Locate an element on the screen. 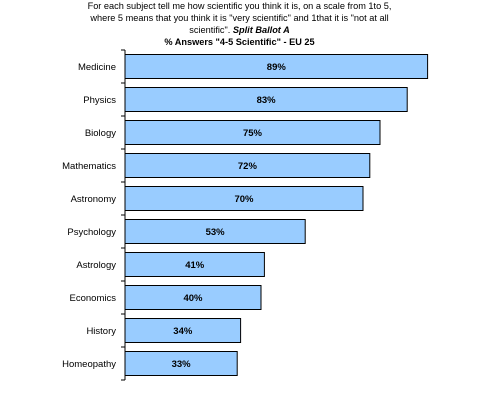 The width and height of the screenshot is (479, 400). value-label-astronomy: 70% is located at coordinates (244, 199).